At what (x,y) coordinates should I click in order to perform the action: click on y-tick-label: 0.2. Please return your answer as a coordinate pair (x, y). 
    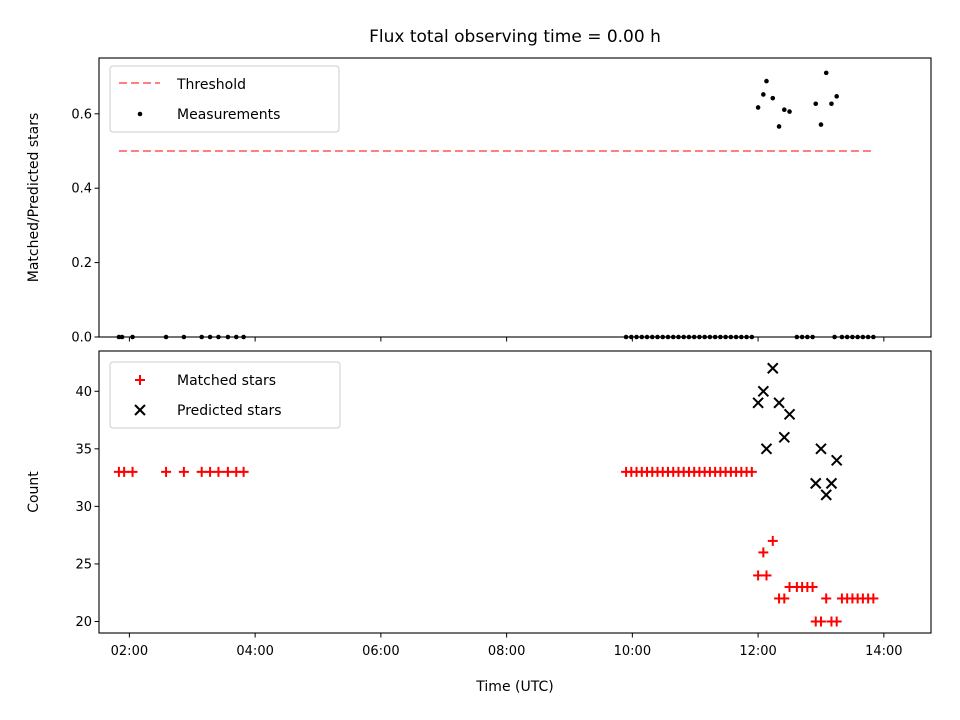
    Looking at the image, I should click on (81, 263).